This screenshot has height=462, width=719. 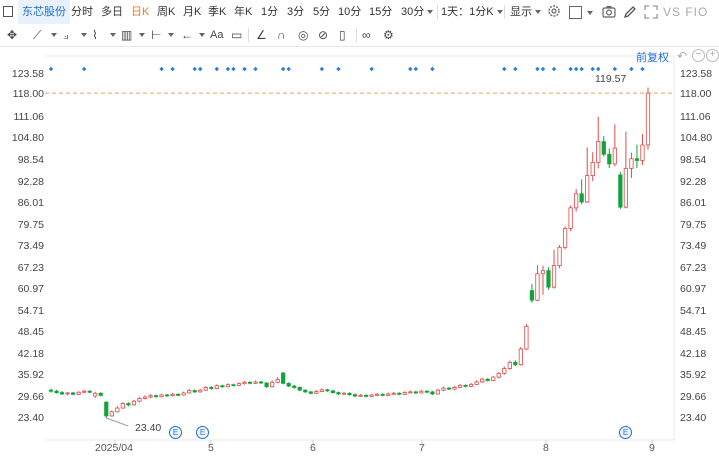 What do you see at coordinates (217, 35) in the screenshot?
I see `text-tool-icon: Aa` at bounding box center [217, 35].